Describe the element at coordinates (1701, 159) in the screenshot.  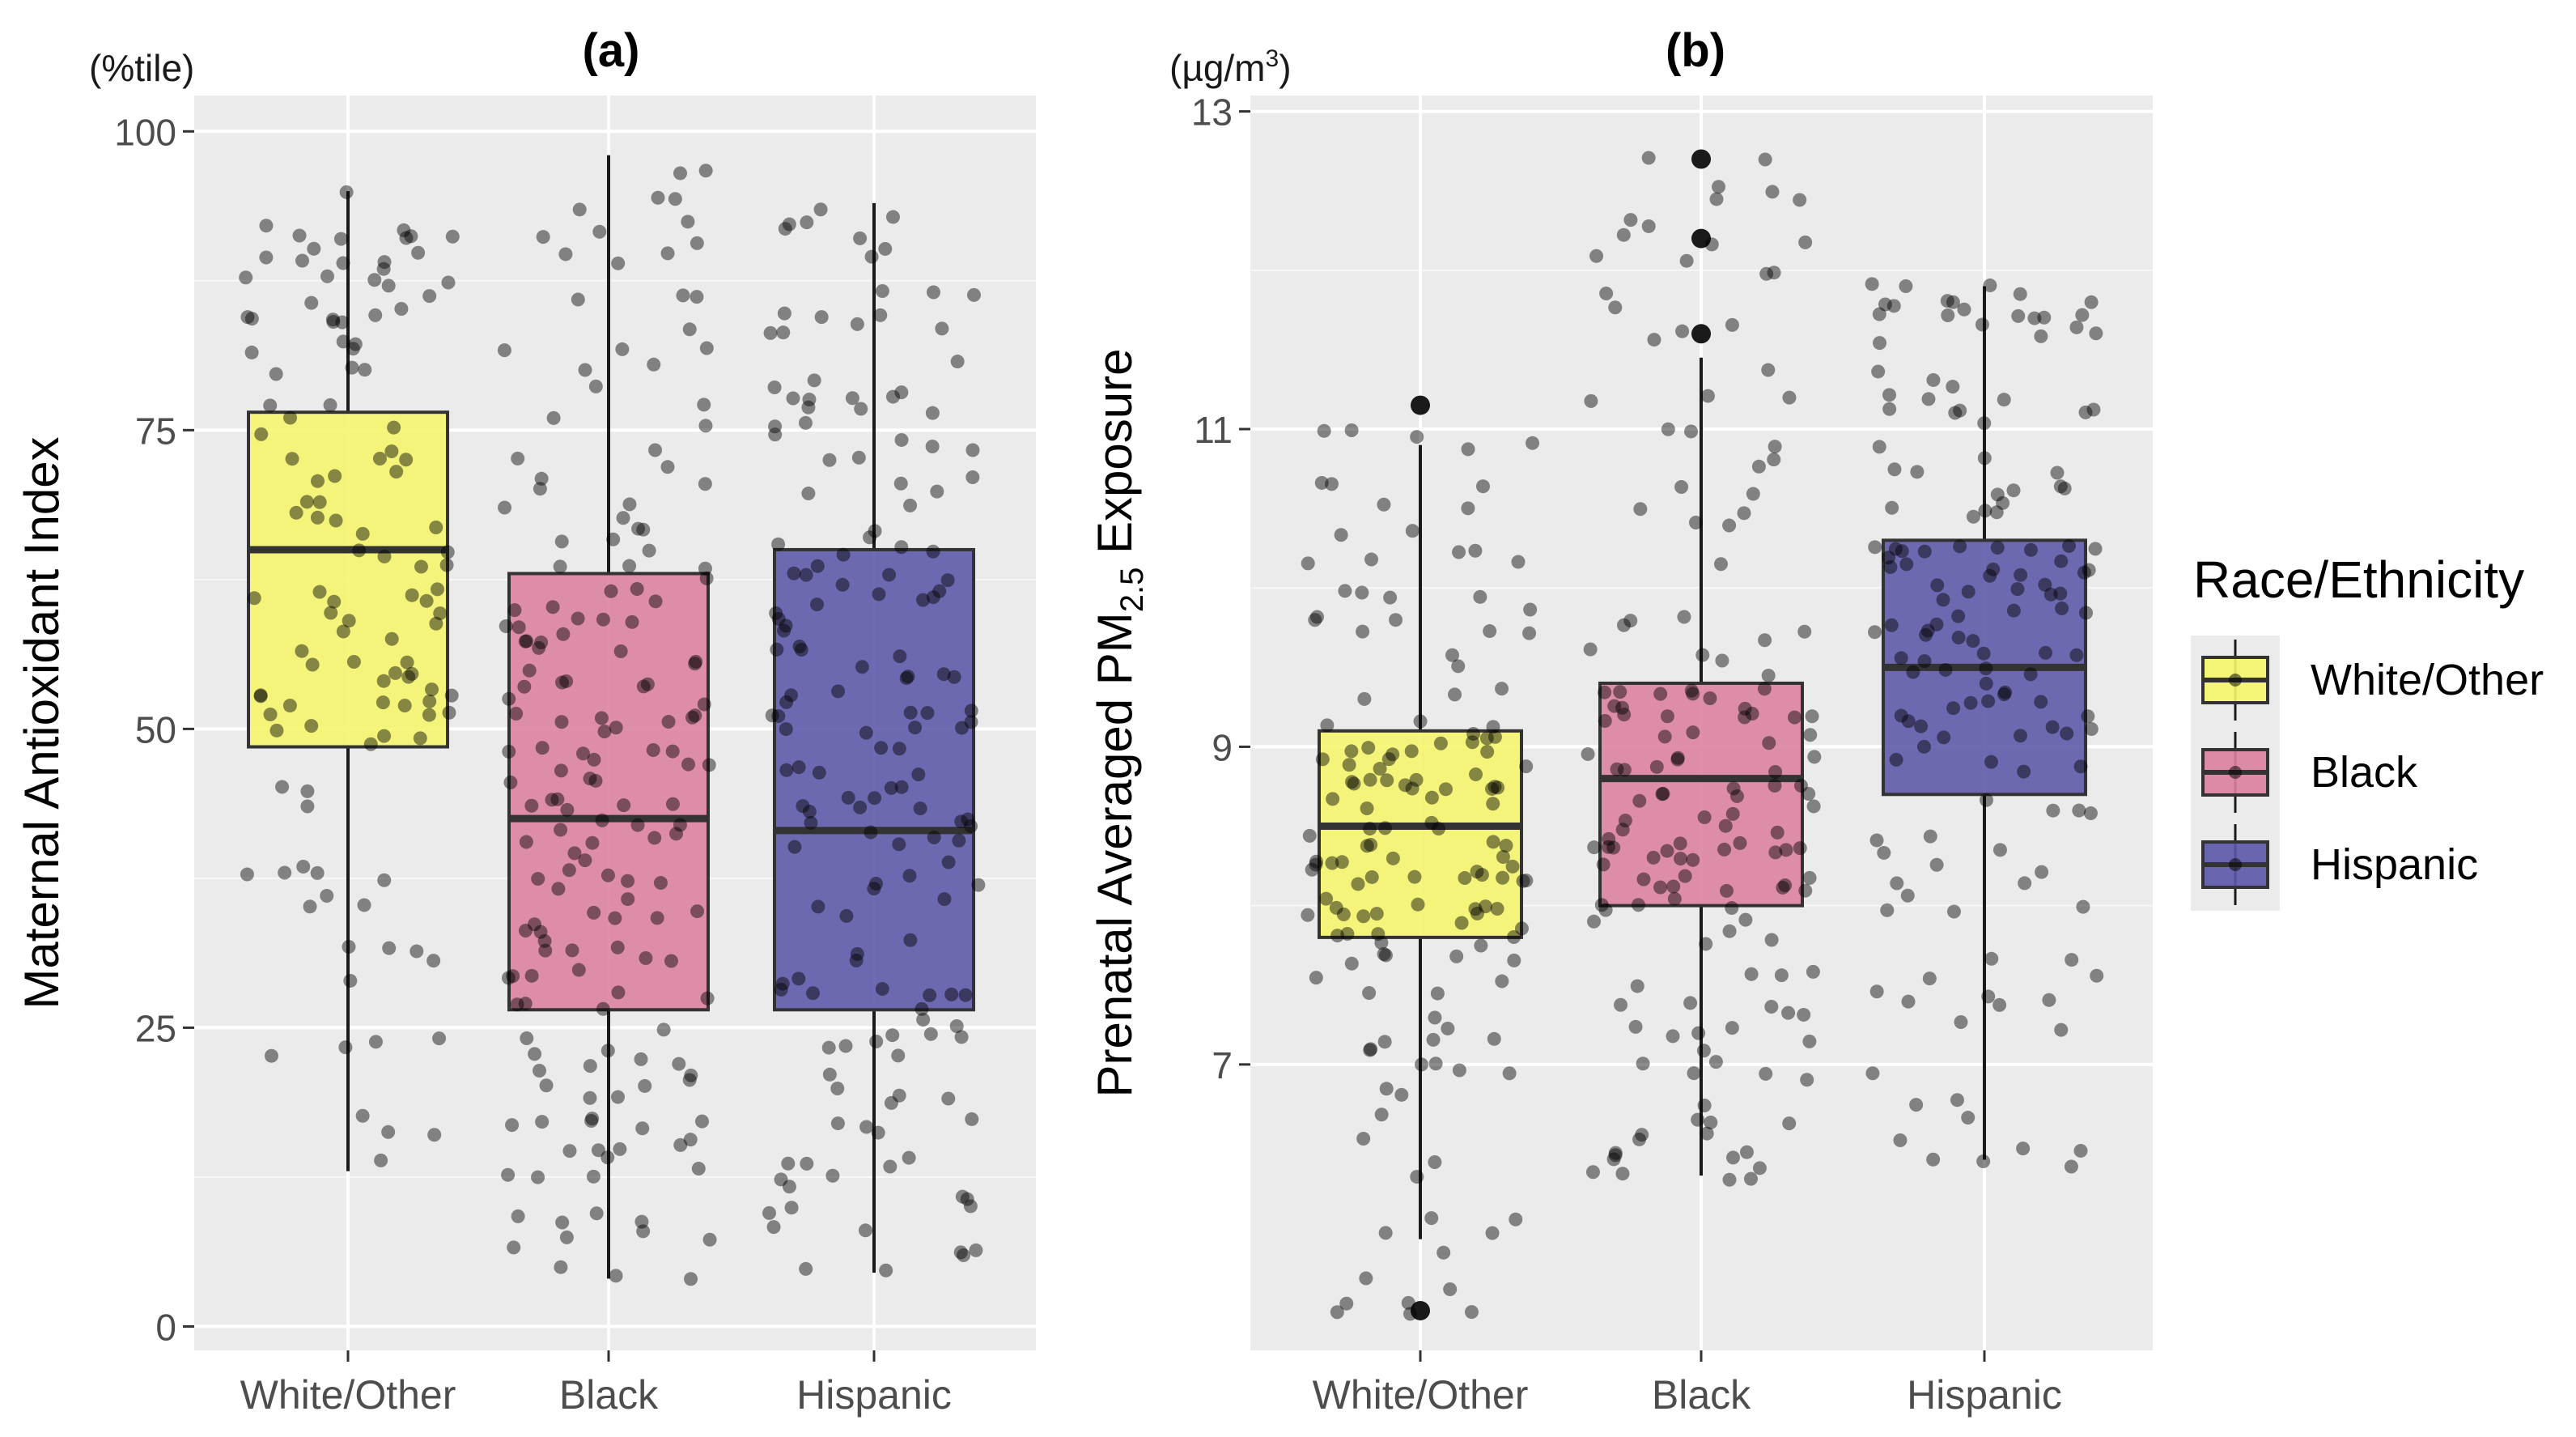
I see `outlier-point-black` at that location.